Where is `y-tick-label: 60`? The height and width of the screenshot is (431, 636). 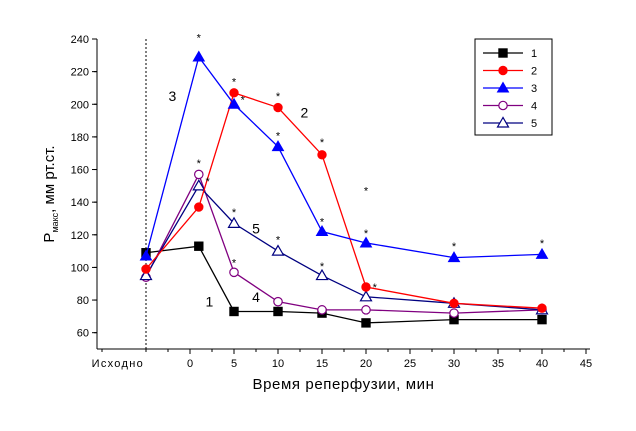
y-tick-label: 60 is located at coordinates (83, 334).